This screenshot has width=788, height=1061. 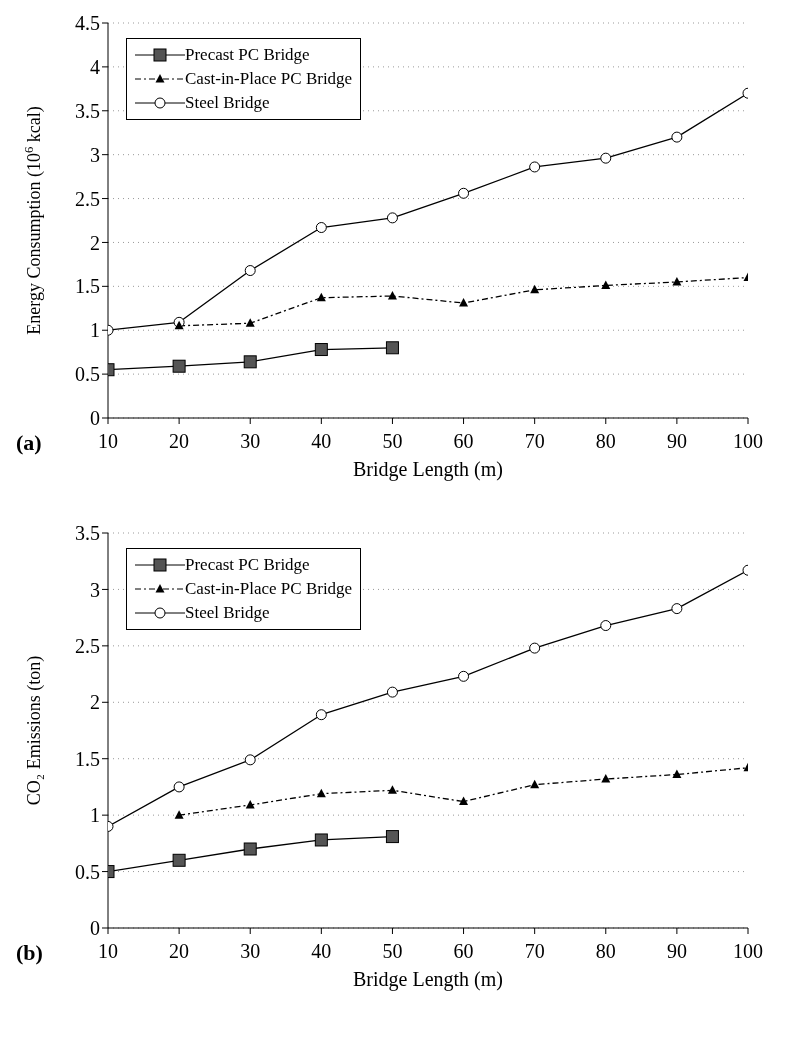 What do you see at coordinates (29, 953) in the screenshot?
I see `text: (b)` at bounding box center [29, 953].